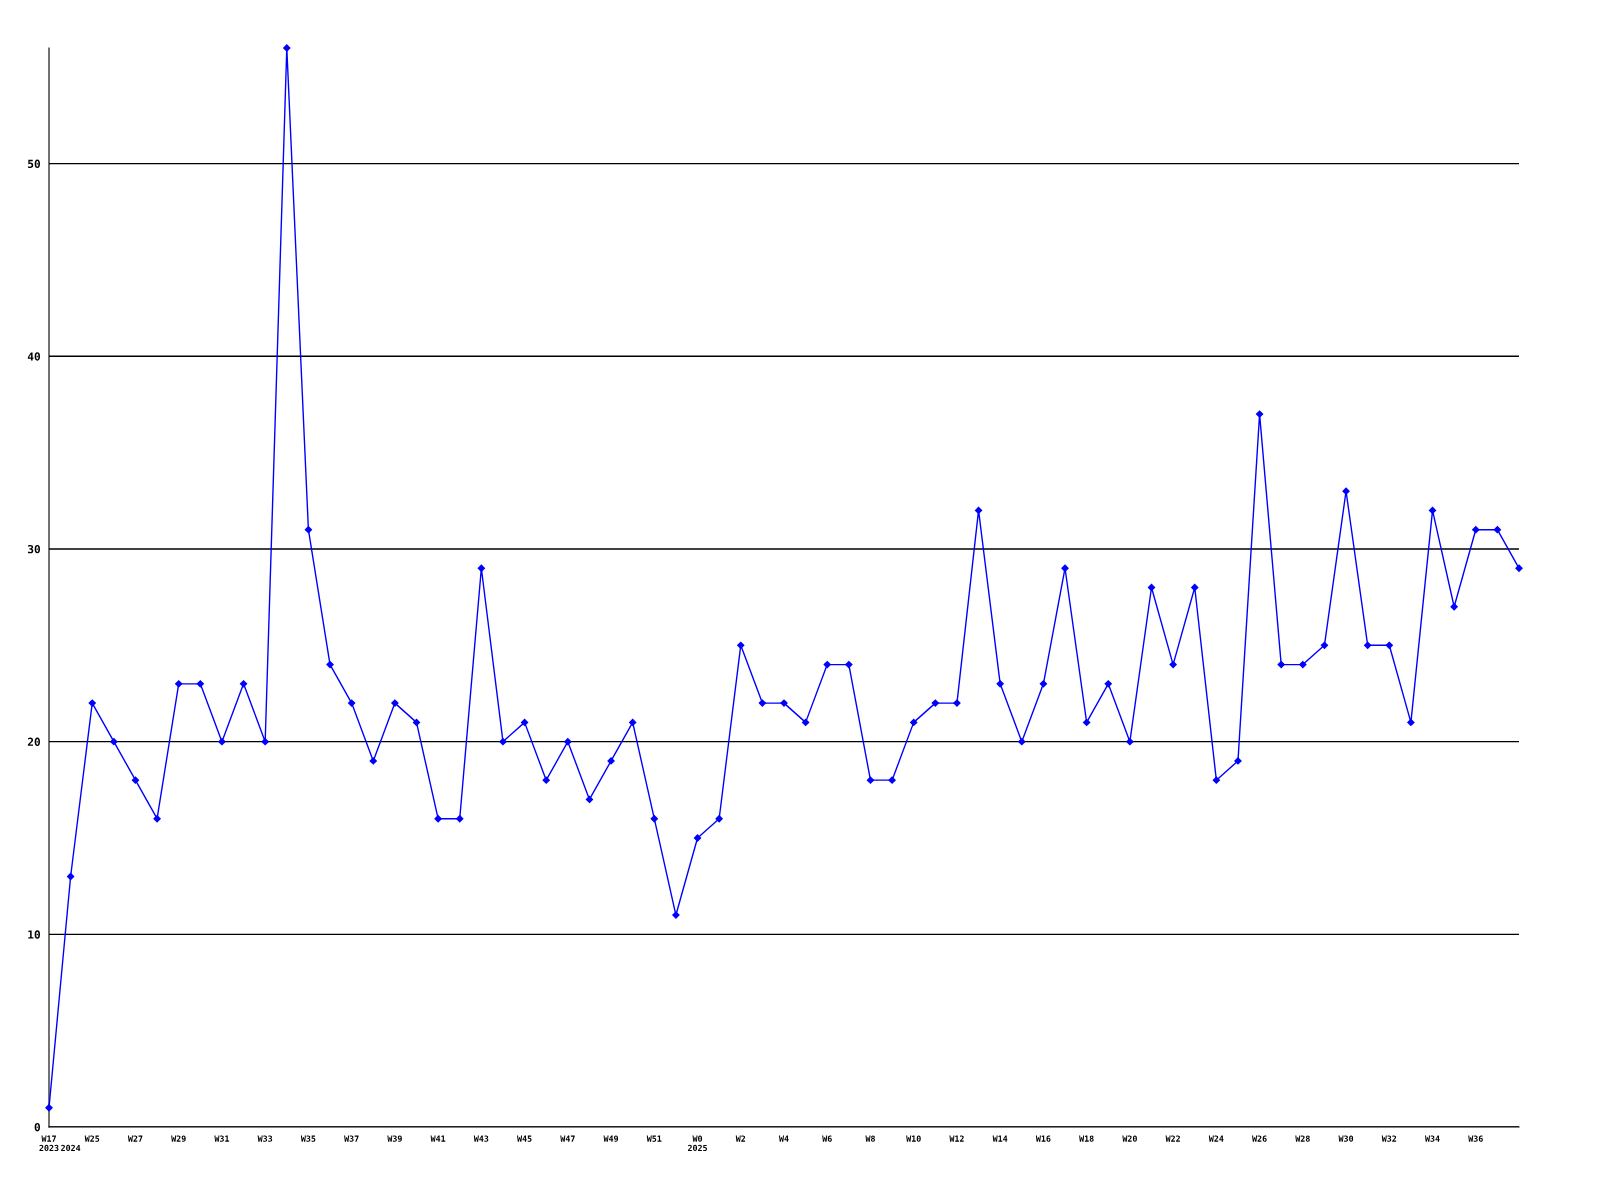 The image size is (1600, 1200). I want to click on x-tick-label: W2, so click(740, 1138).